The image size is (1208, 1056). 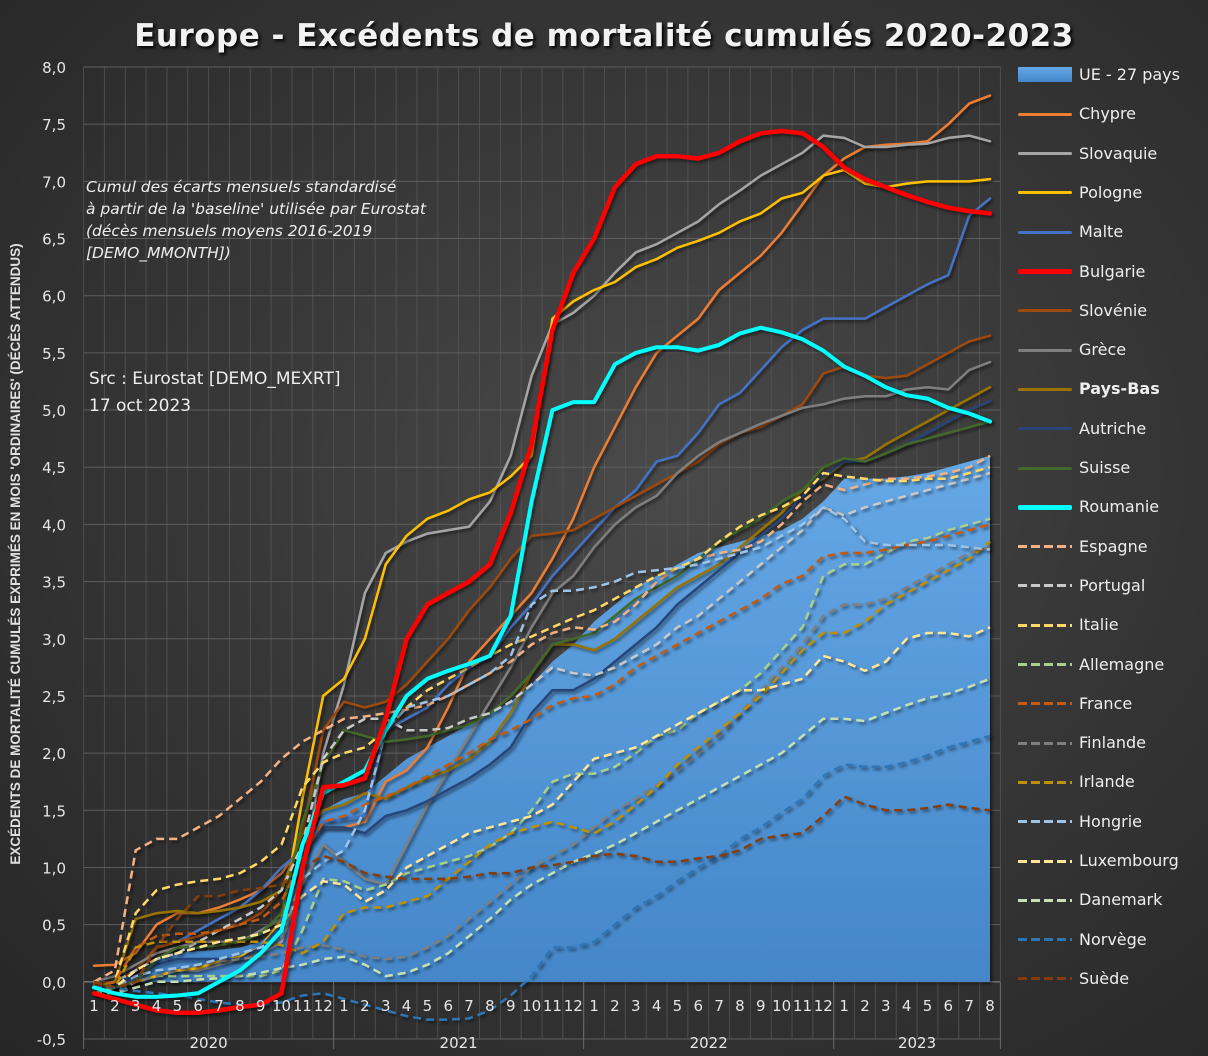 I want to click on legend-item: Hongrie, so click(x=1113, y=822).